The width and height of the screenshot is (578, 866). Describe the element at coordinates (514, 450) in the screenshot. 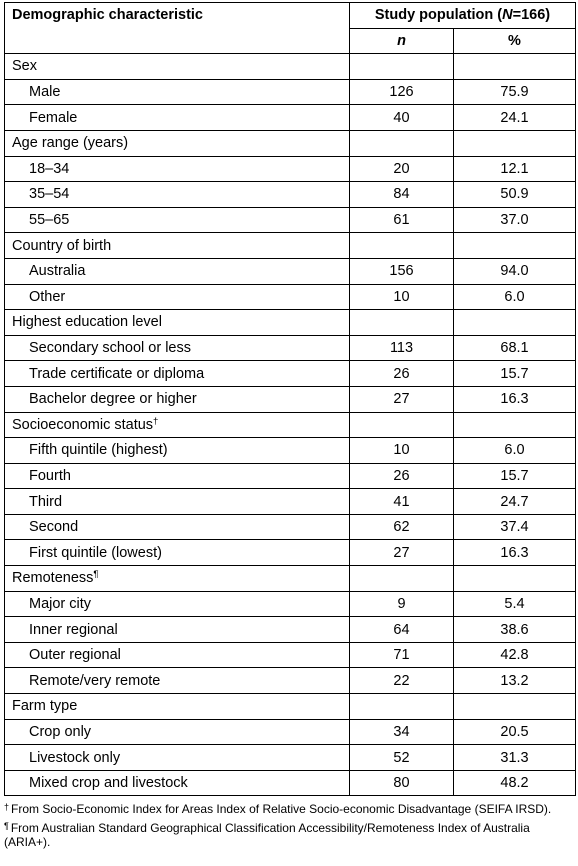

I see `row-pct: 6.0` at that location.